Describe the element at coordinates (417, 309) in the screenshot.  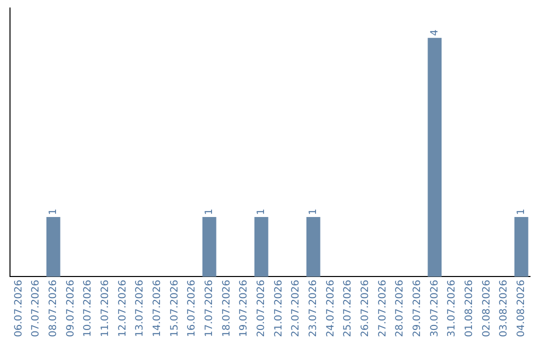
I see `x-tick-label: 29.07.2026` at that location.